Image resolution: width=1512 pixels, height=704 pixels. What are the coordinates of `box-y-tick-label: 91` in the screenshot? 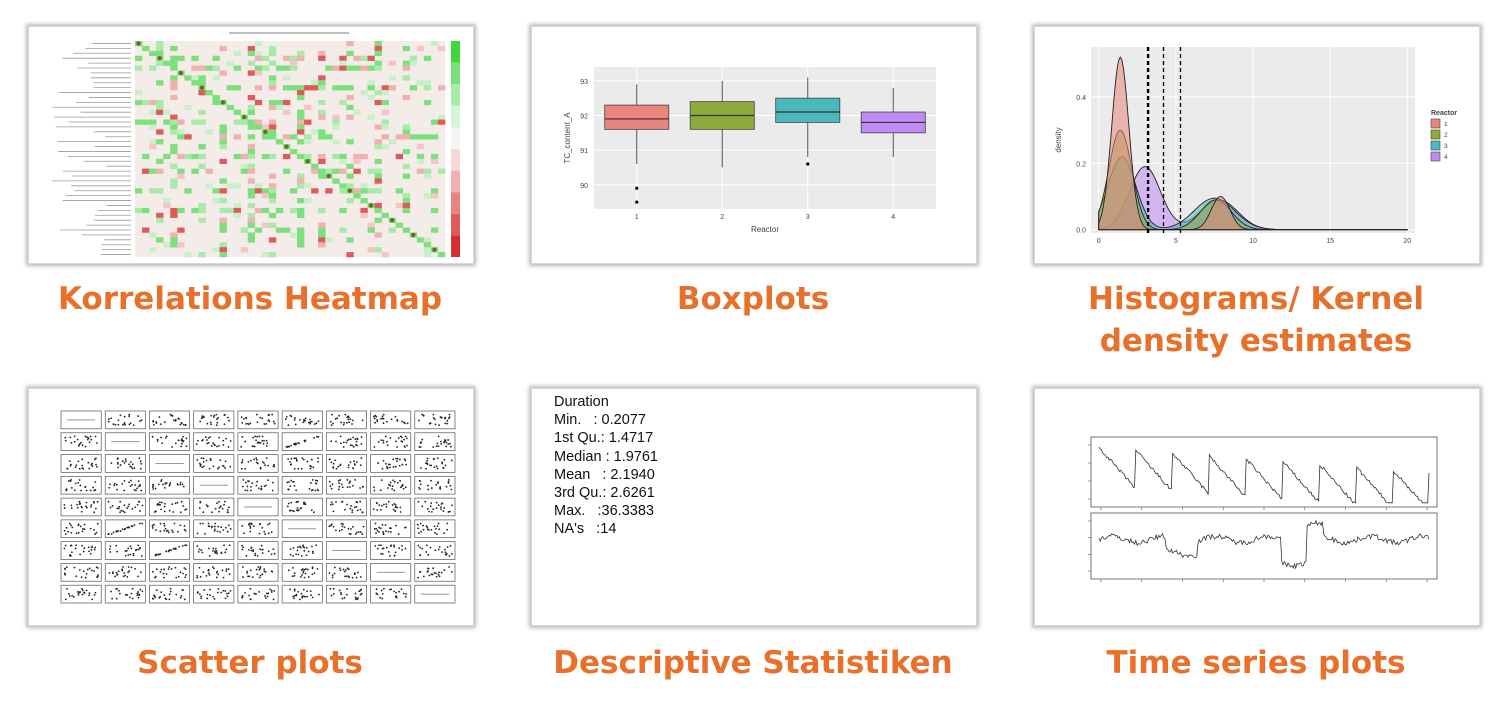 It's located at (584, 151).